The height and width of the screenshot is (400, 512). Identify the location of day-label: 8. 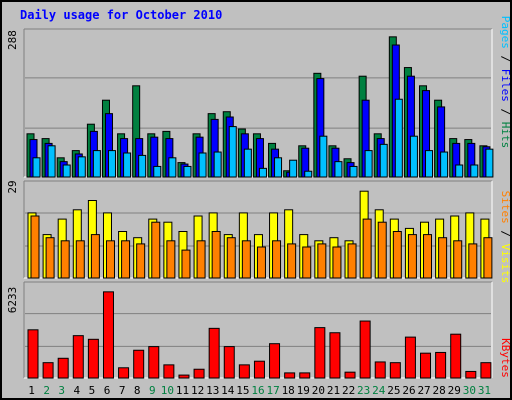
(137, 390).